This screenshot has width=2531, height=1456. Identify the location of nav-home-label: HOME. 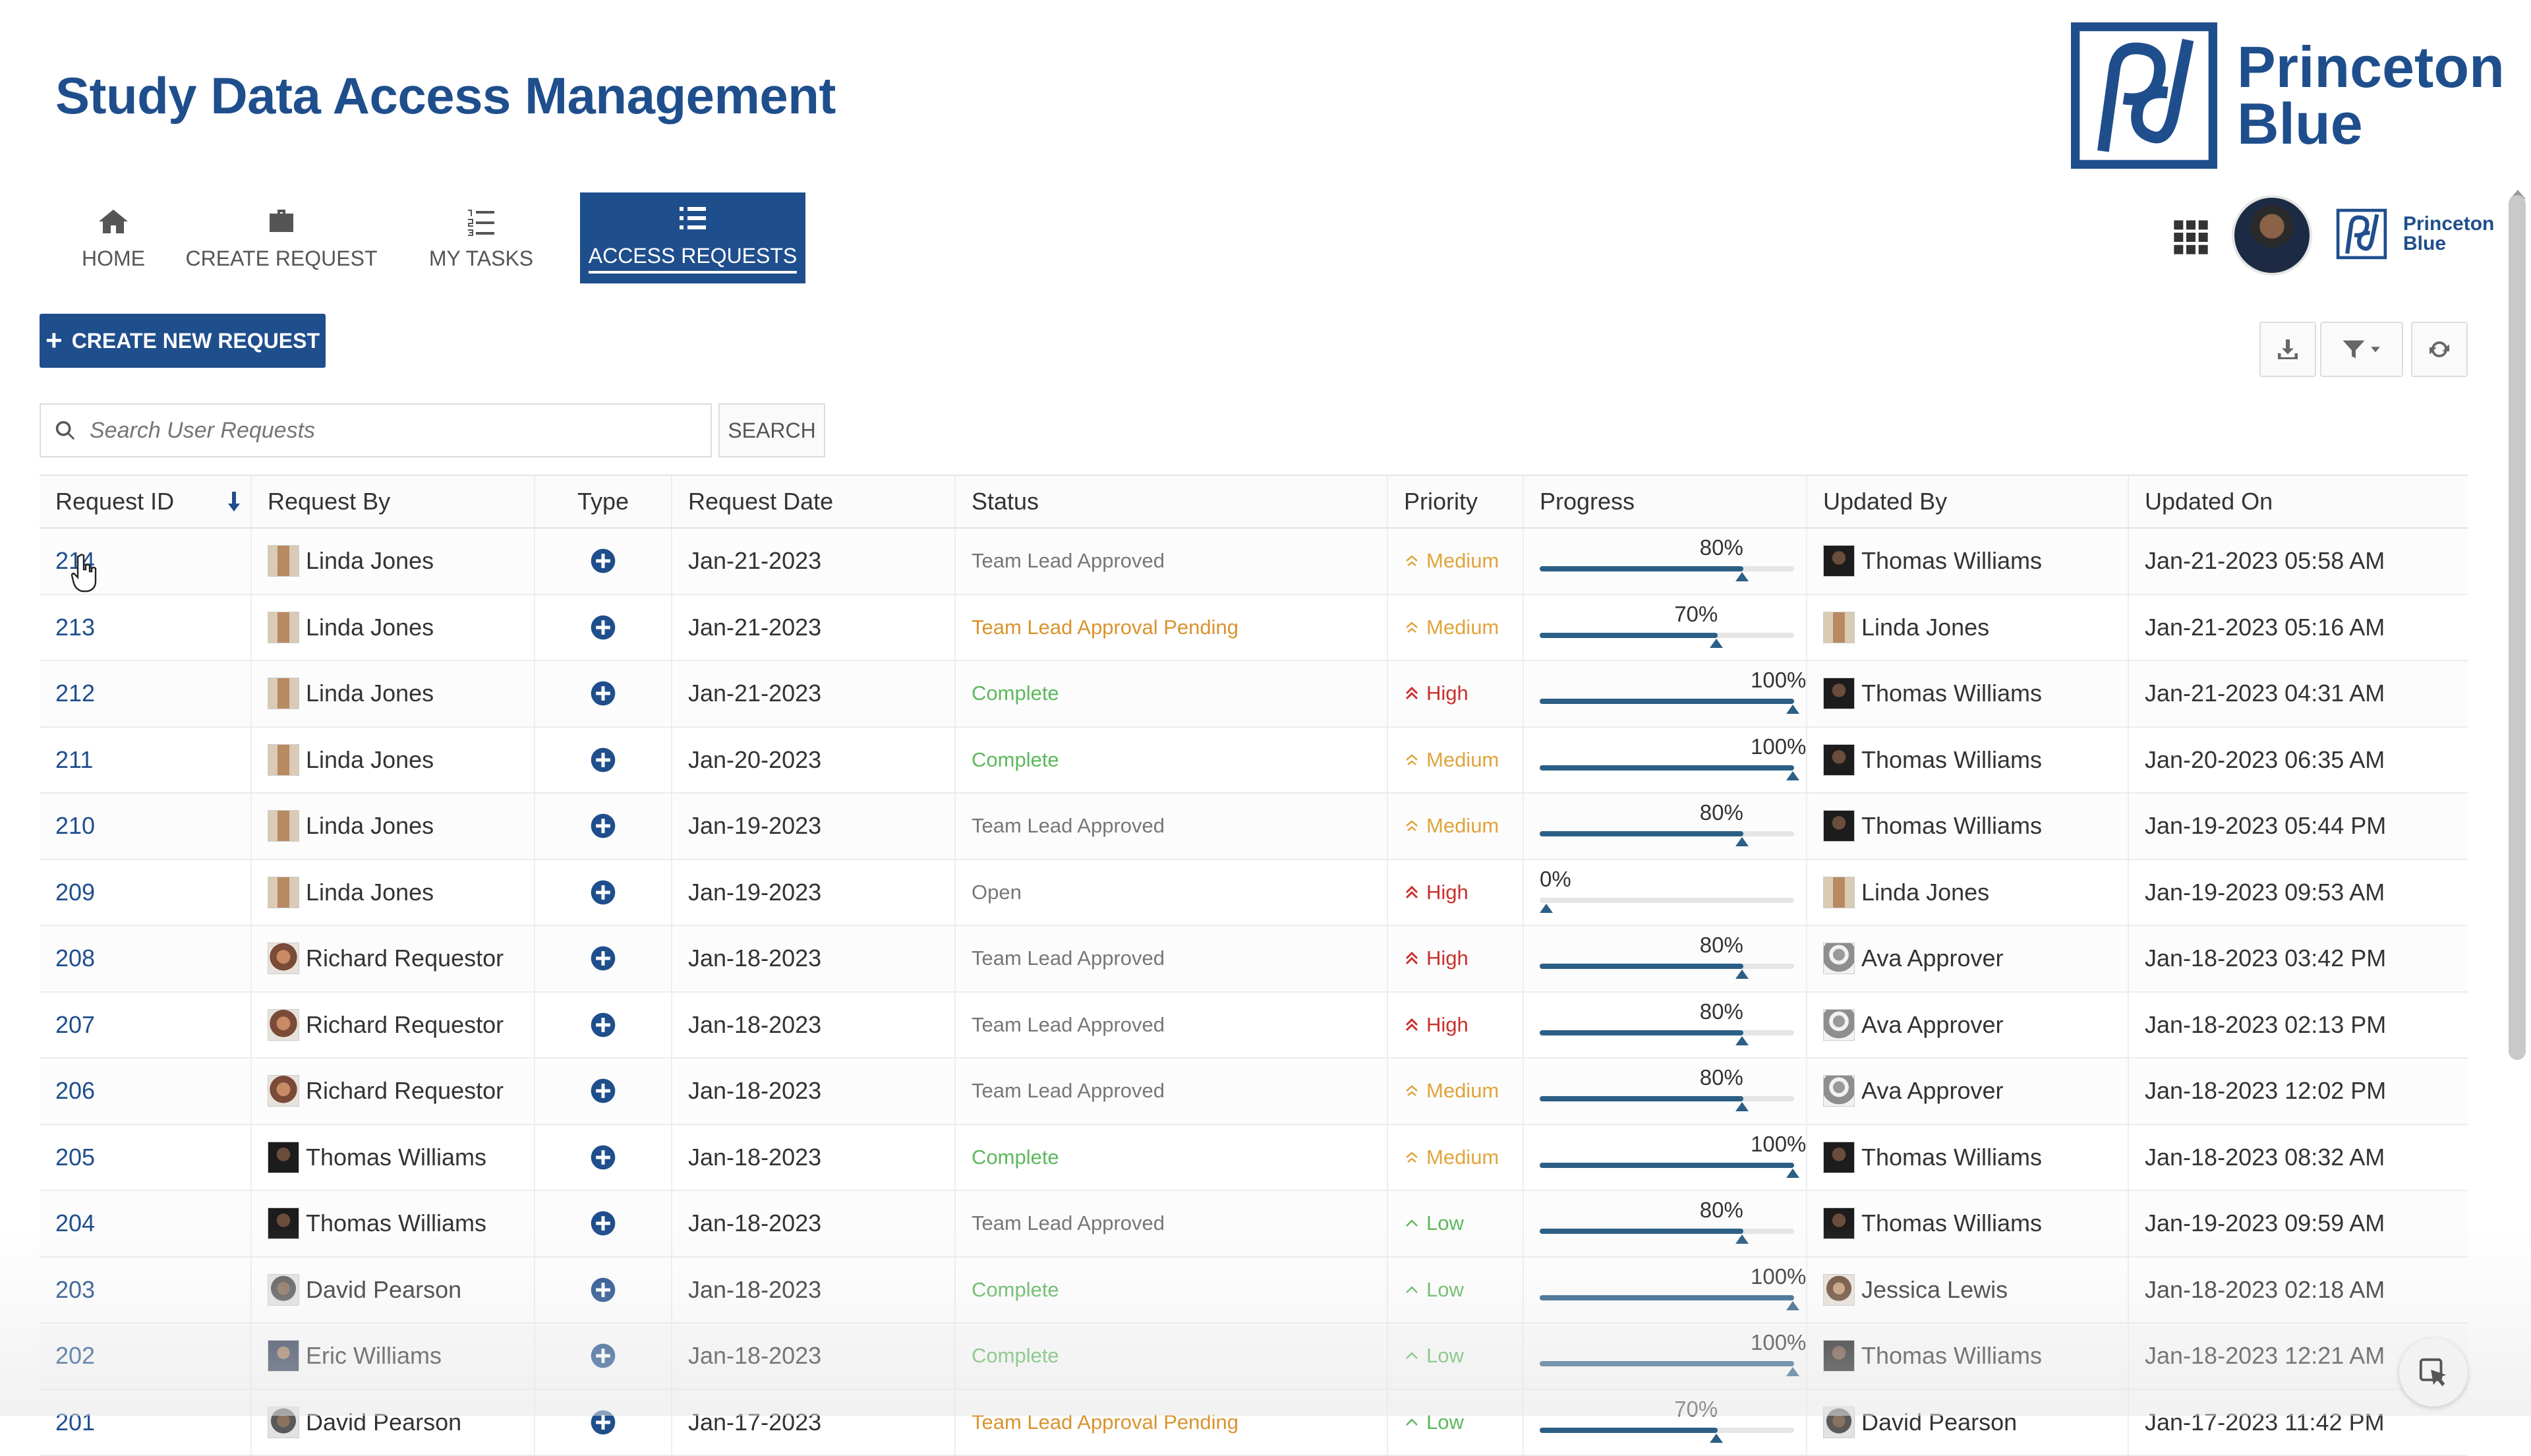
(113, 259).